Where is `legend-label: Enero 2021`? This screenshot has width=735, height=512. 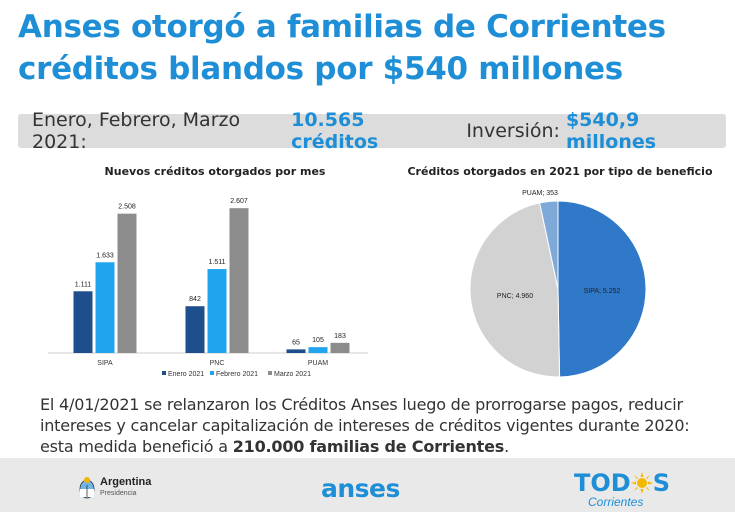
legend-label: Enero 2021 is located at coordinates (186, 374).